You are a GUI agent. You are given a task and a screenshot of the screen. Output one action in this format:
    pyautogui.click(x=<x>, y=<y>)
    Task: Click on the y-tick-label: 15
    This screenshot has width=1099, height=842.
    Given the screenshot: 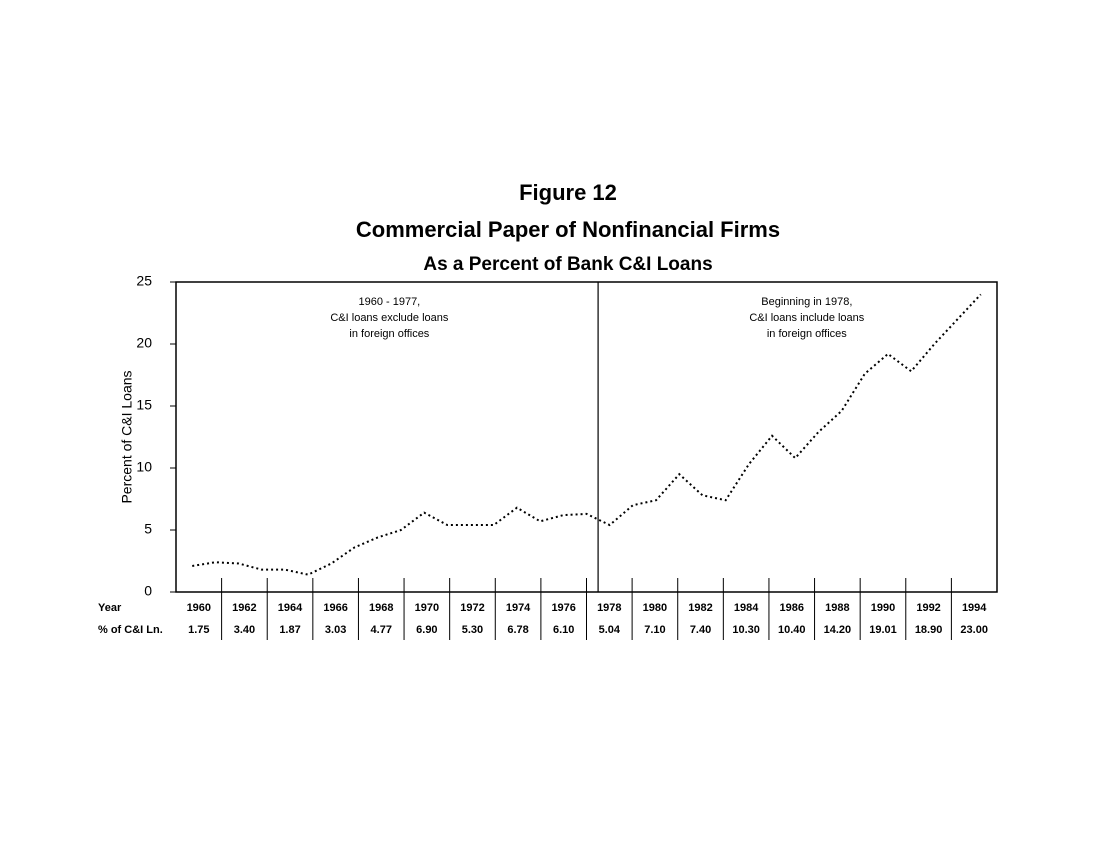 What is the action you would take?
    pyautogui.click(x=144, y=405)
    